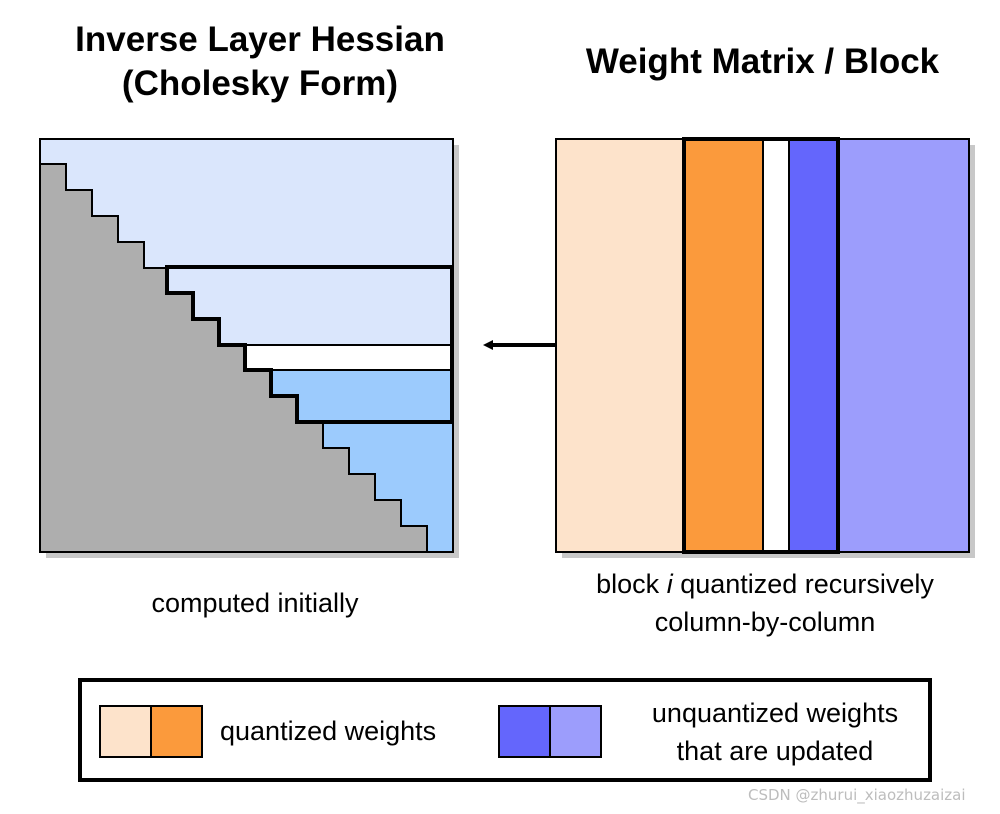 The image size is (1000, 814). Describe the element at coordinates (176, 731) in the screenshot. I see `legend-swatch-orange` at that location.